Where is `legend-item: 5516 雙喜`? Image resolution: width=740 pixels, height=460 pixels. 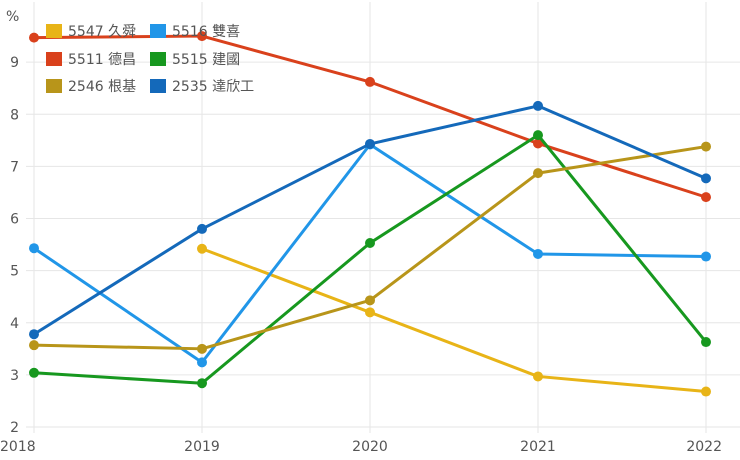
legend-item: 5516 雙喜 is located at coordinates (195, 32).